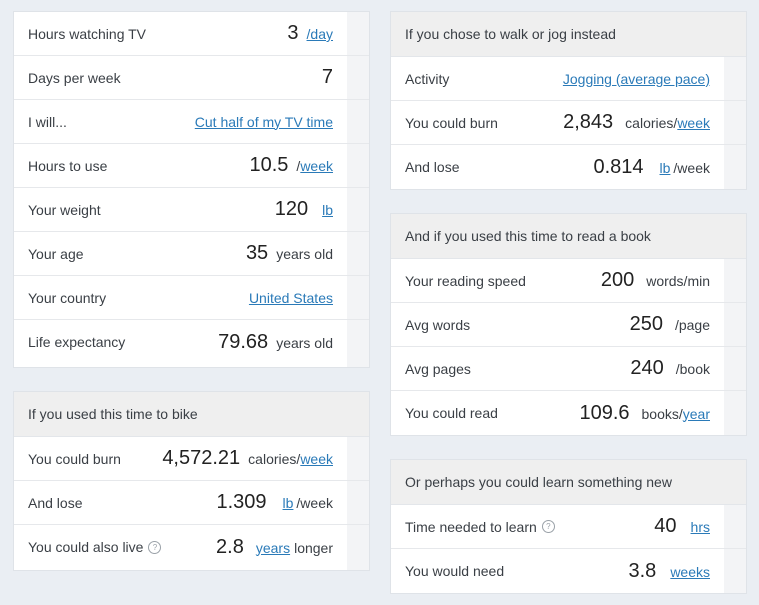 The width and height of the screenshot is (759, 605). What do you see at coordinates (67, 297) in the screenshot?
I see `country-label: Your country` at bounding box center [67, 297].